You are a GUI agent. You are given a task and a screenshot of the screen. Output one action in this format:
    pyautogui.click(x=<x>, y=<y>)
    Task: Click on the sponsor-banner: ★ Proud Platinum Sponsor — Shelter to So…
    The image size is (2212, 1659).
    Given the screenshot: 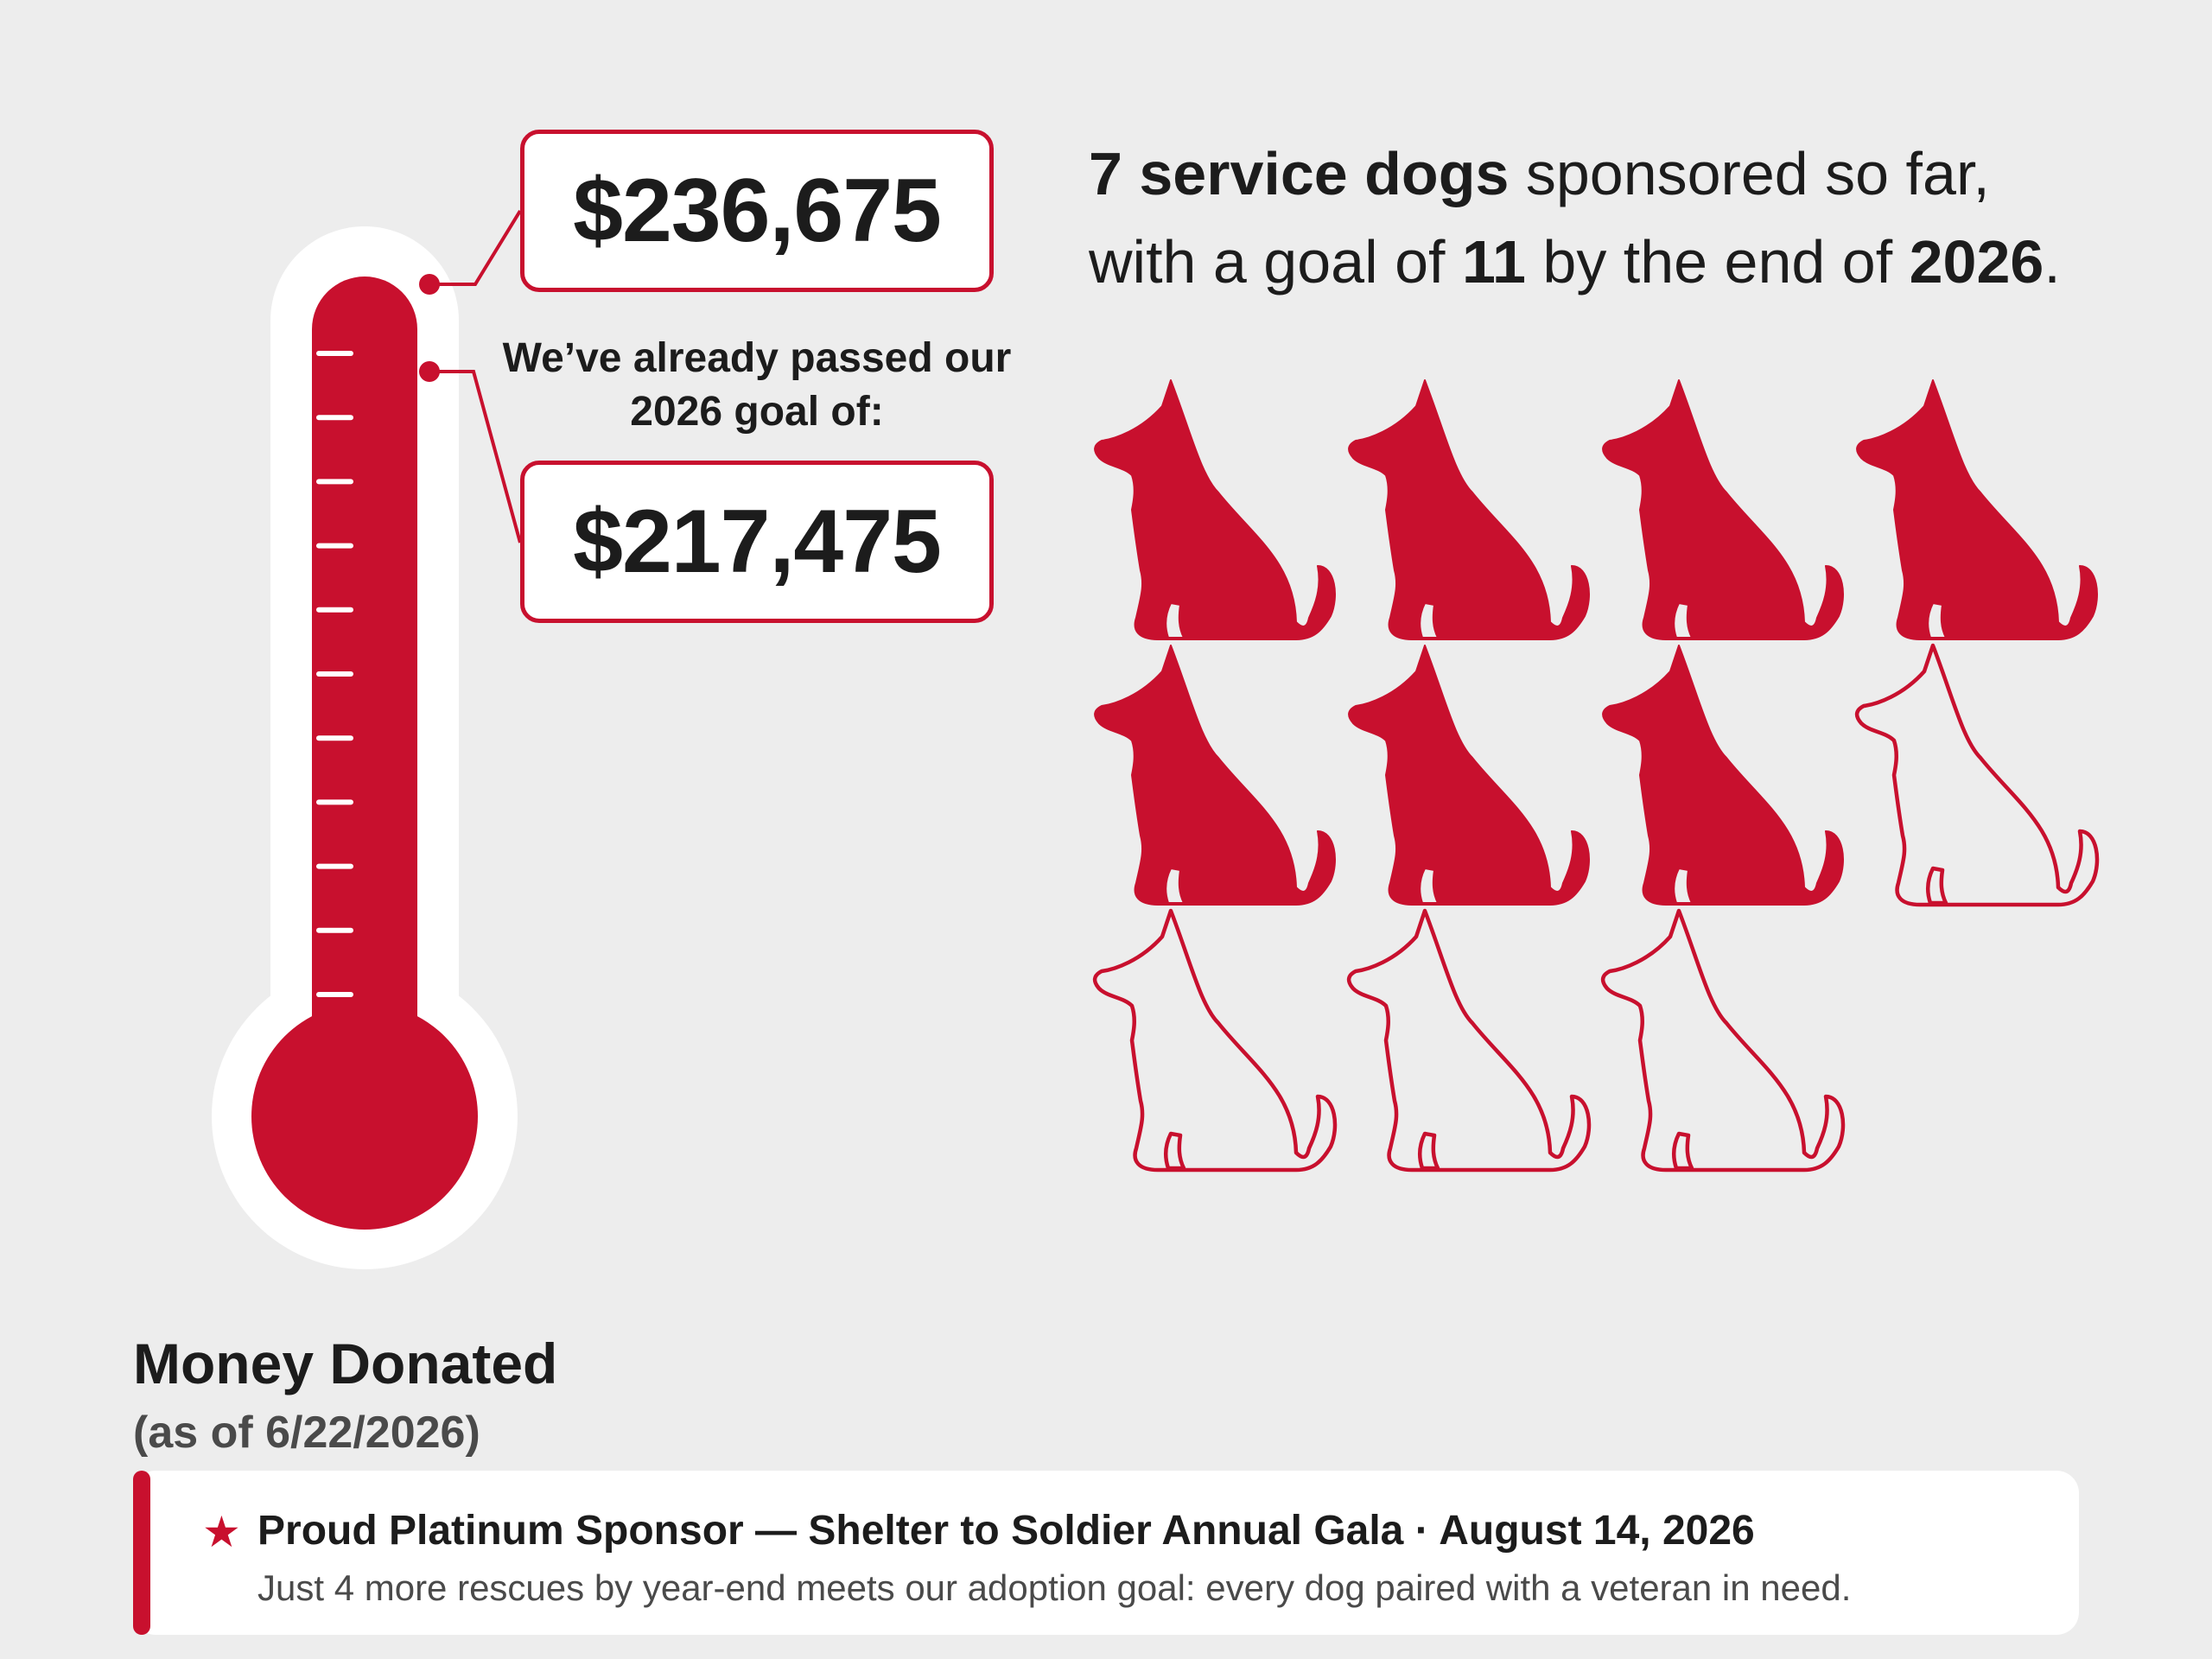 What is the action you would take?
    pyautogui.click(x=1106, y=1553)
    